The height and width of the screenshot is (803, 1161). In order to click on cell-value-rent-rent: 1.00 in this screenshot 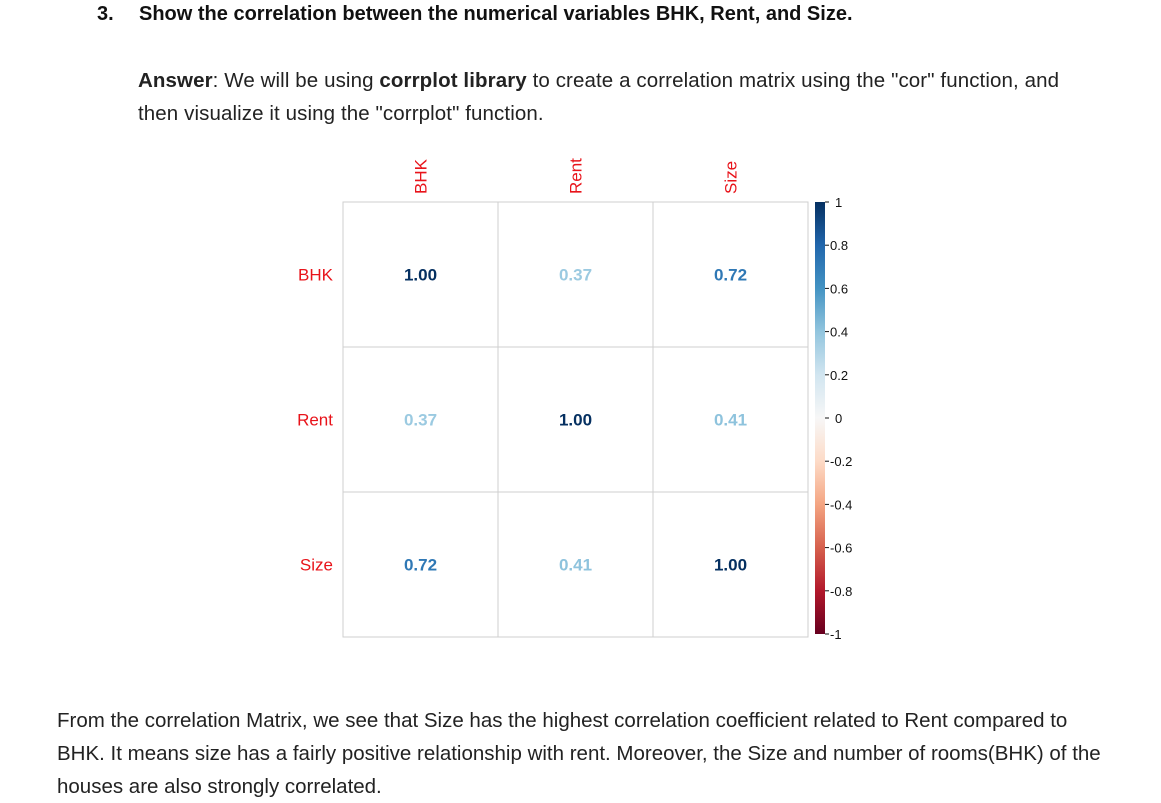, I will do `click(575, 420)`.